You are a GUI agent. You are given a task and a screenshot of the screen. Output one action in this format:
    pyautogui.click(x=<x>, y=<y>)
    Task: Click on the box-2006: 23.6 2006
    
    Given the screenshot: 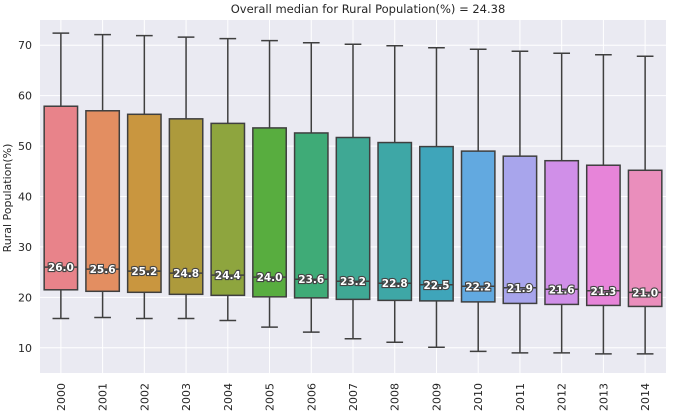 What is the action you would take?
    pyautogui.click(x=311, y=226)
    